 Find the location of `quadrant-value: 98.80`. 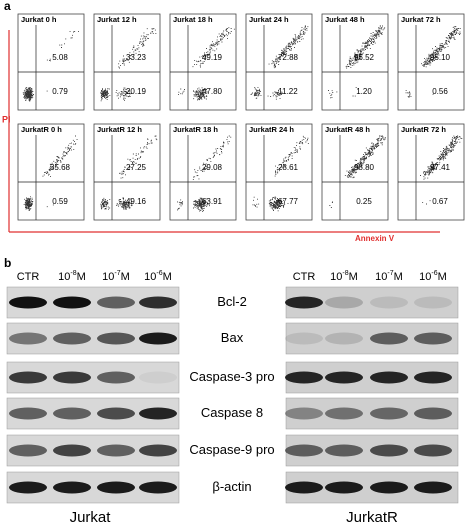

quadrant-value: 98.80 is located at coordinates (364, 167).